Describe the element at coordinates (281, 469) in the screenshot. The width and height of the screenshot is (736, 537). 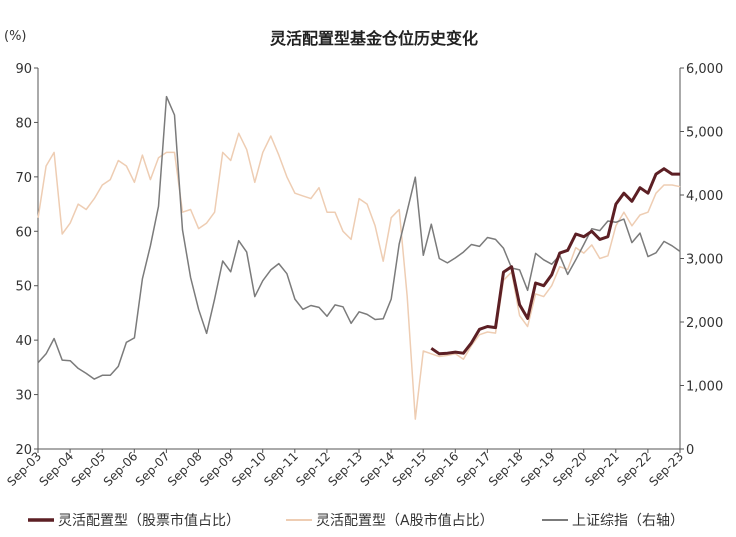
I see `x-tick-label: Sep-11` at that location.